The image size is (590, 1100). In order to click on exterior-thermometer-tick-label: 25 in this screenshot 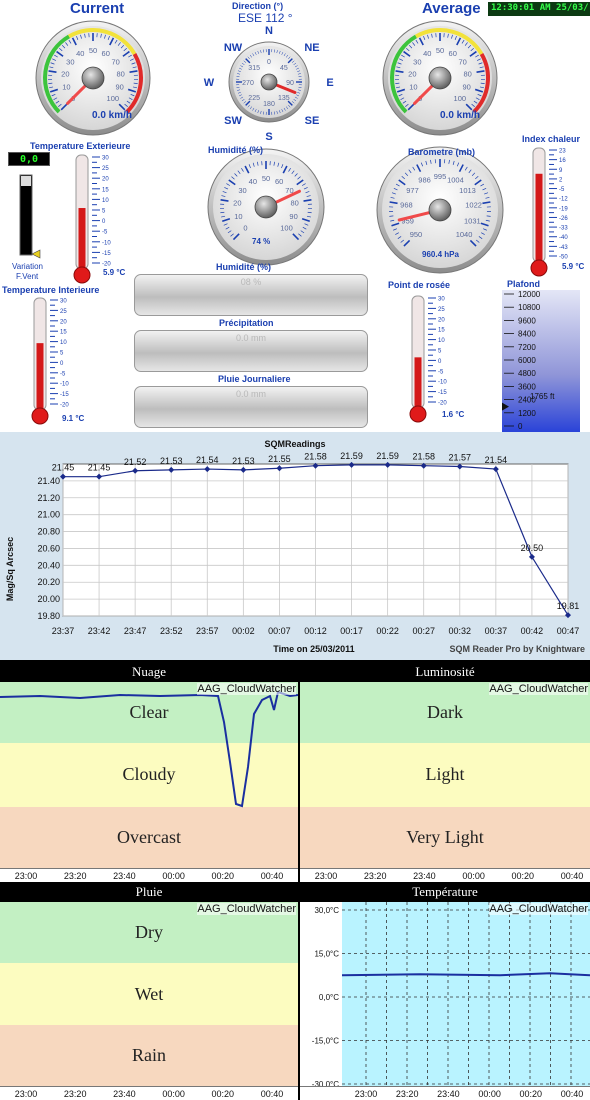, I will do `click(105, 169)`.